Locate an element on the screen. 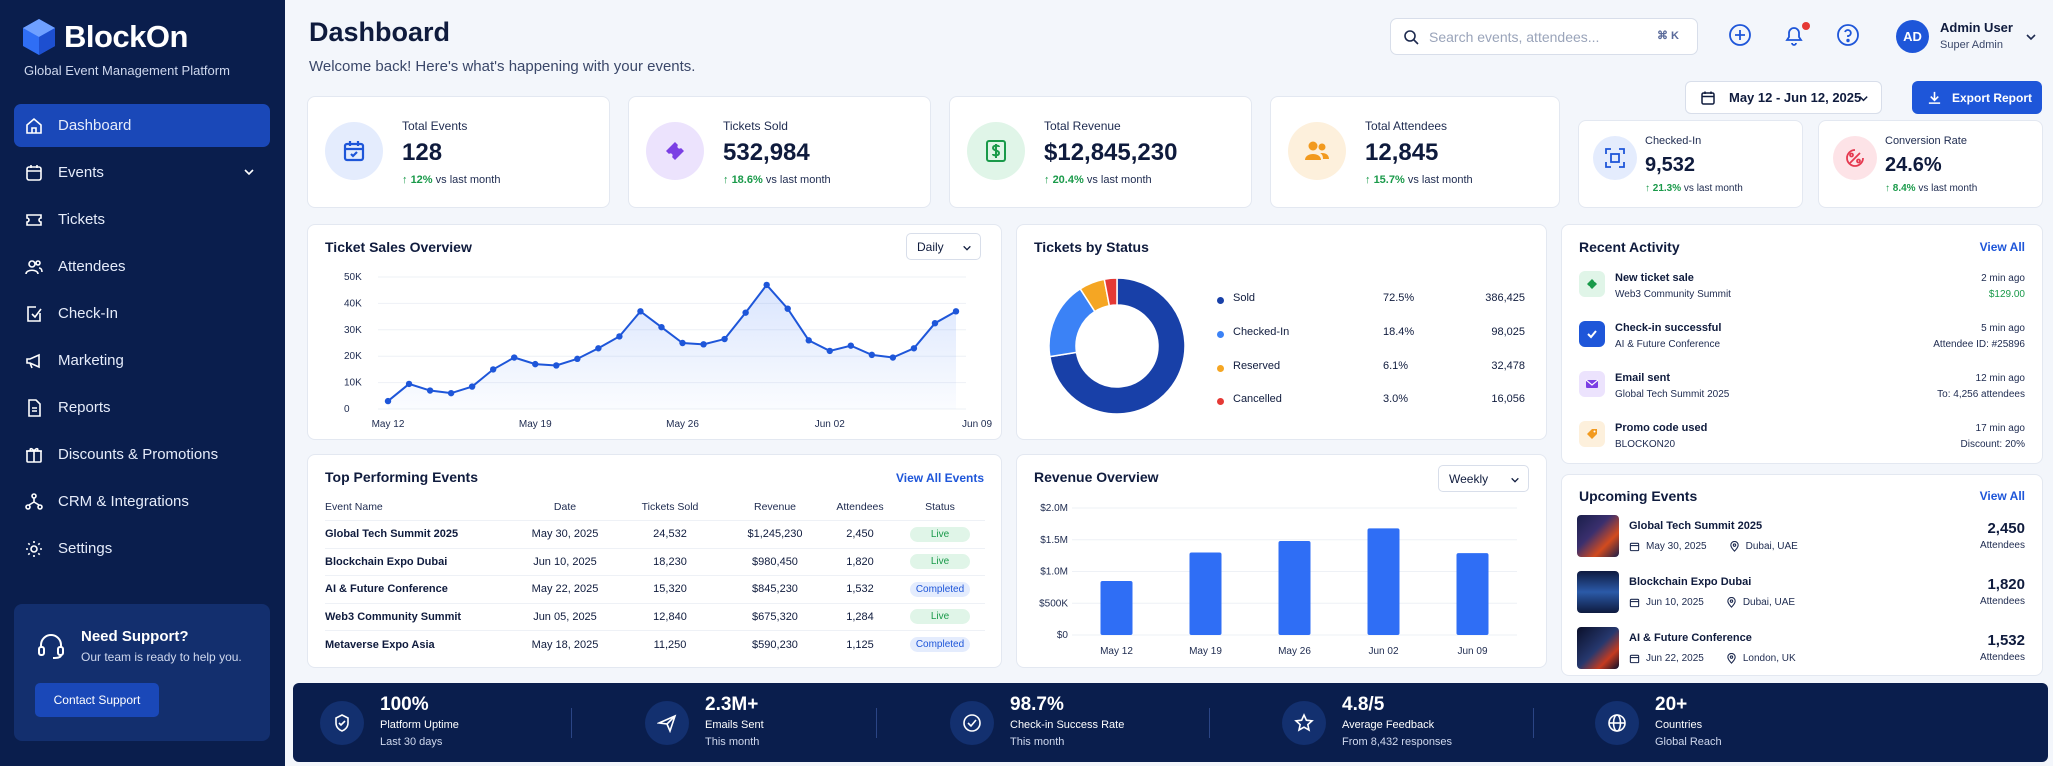 The width and height of the screenshot is (2053, 766). card-title: Revenue Overview is located at coordinates (1096, 477).